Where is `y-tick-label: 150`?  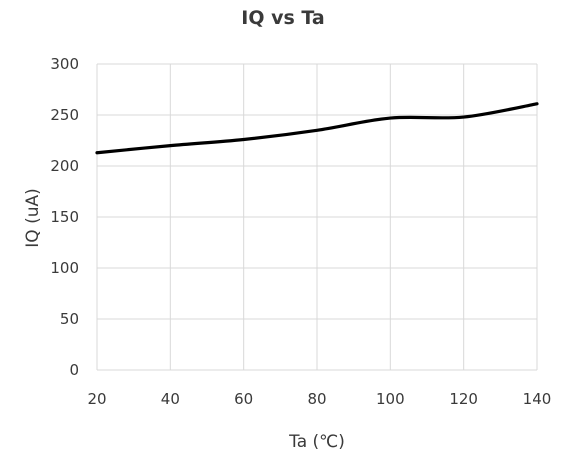
y-tick-label: 150 is located at coordinates (64, 217).